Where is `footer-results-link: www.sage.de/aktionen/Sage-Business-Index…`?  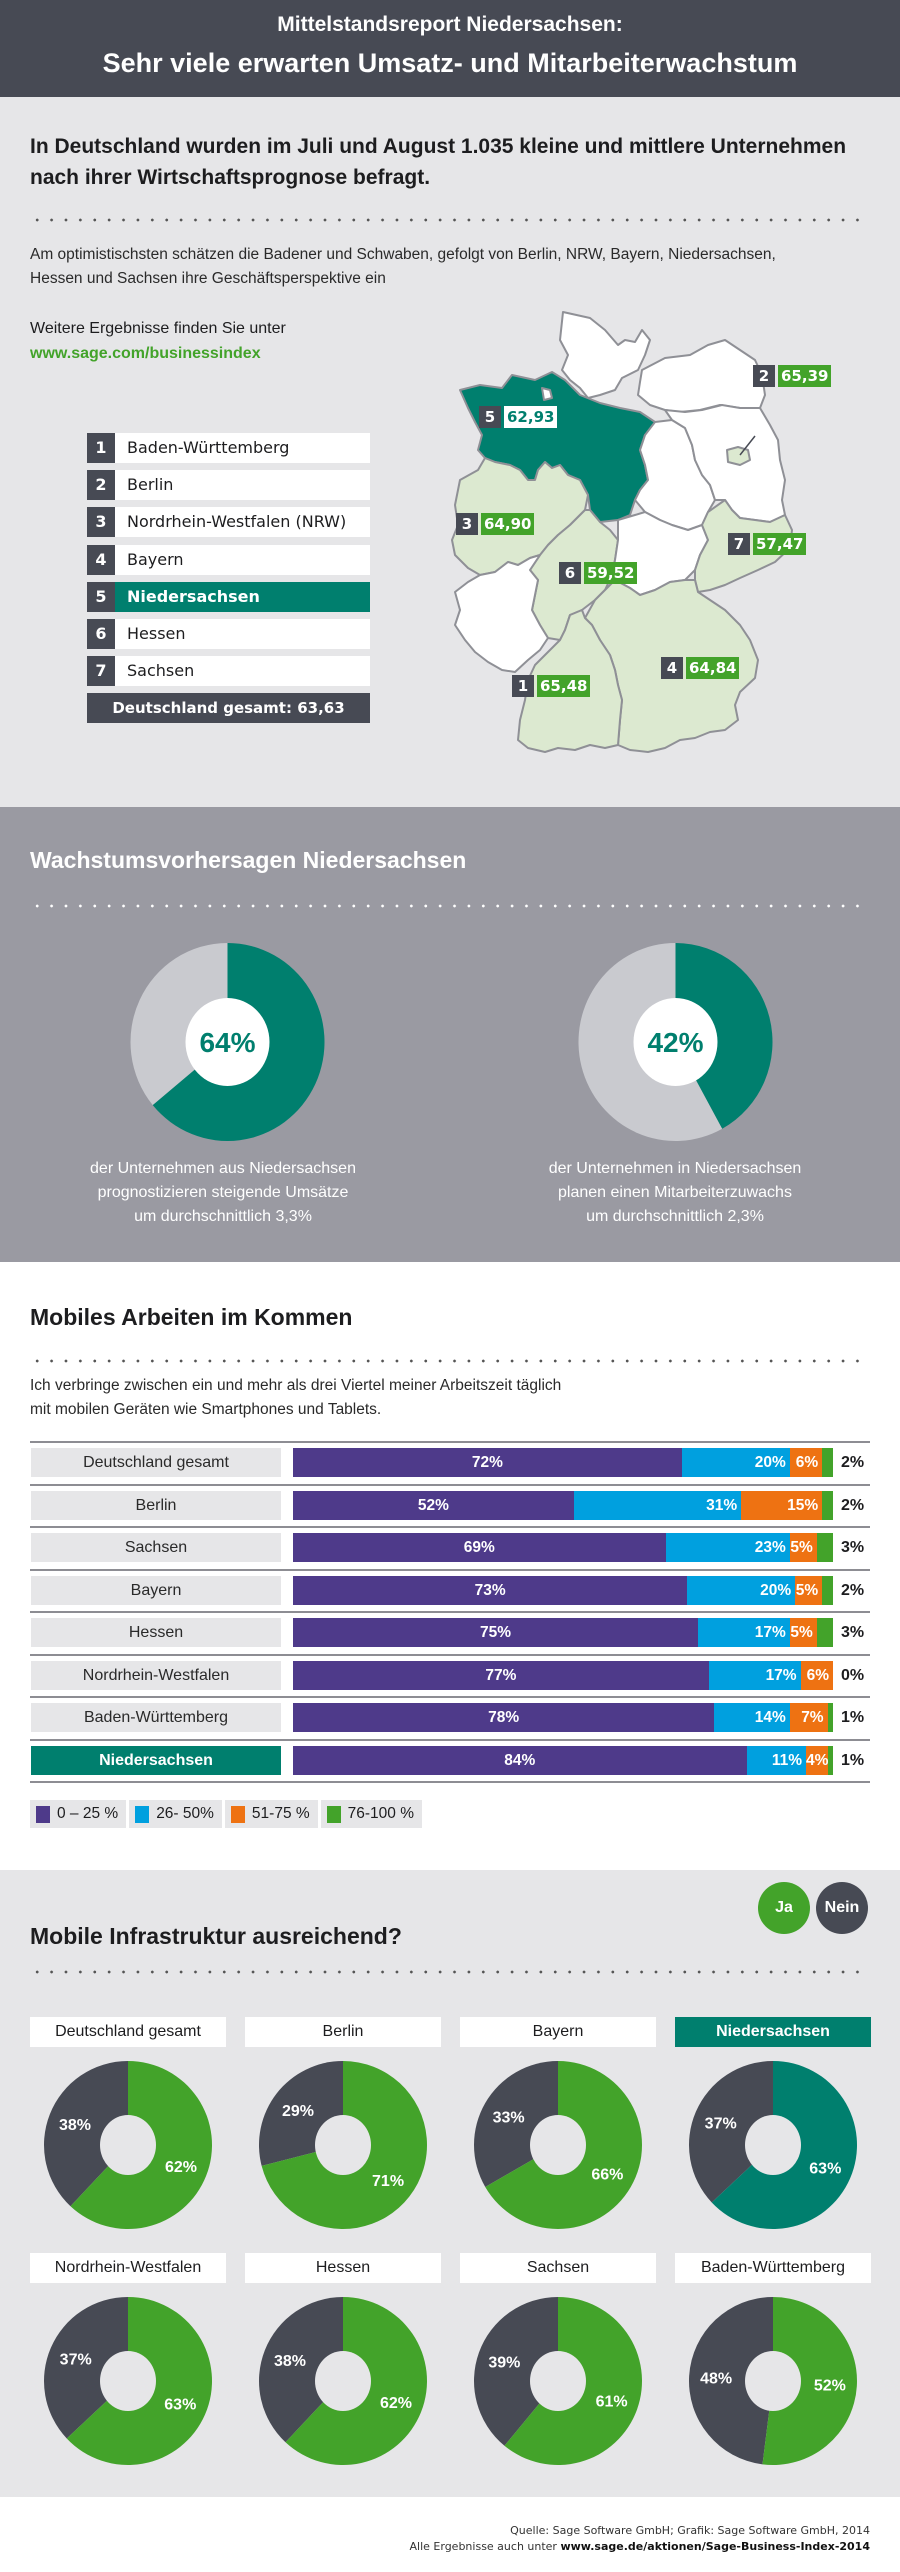 footer-results-link: www.sage.de/aktionen/Sage-Business-Index… is located at coordinates (715, 2546).